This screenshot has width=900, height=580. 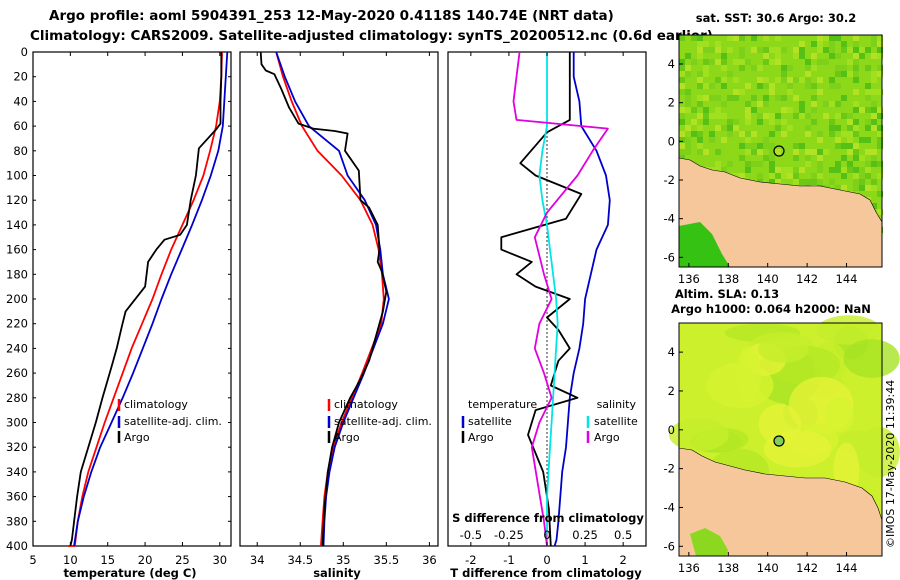 I want to click on x-tick-label: 34.5, so click(x=300, y=560).